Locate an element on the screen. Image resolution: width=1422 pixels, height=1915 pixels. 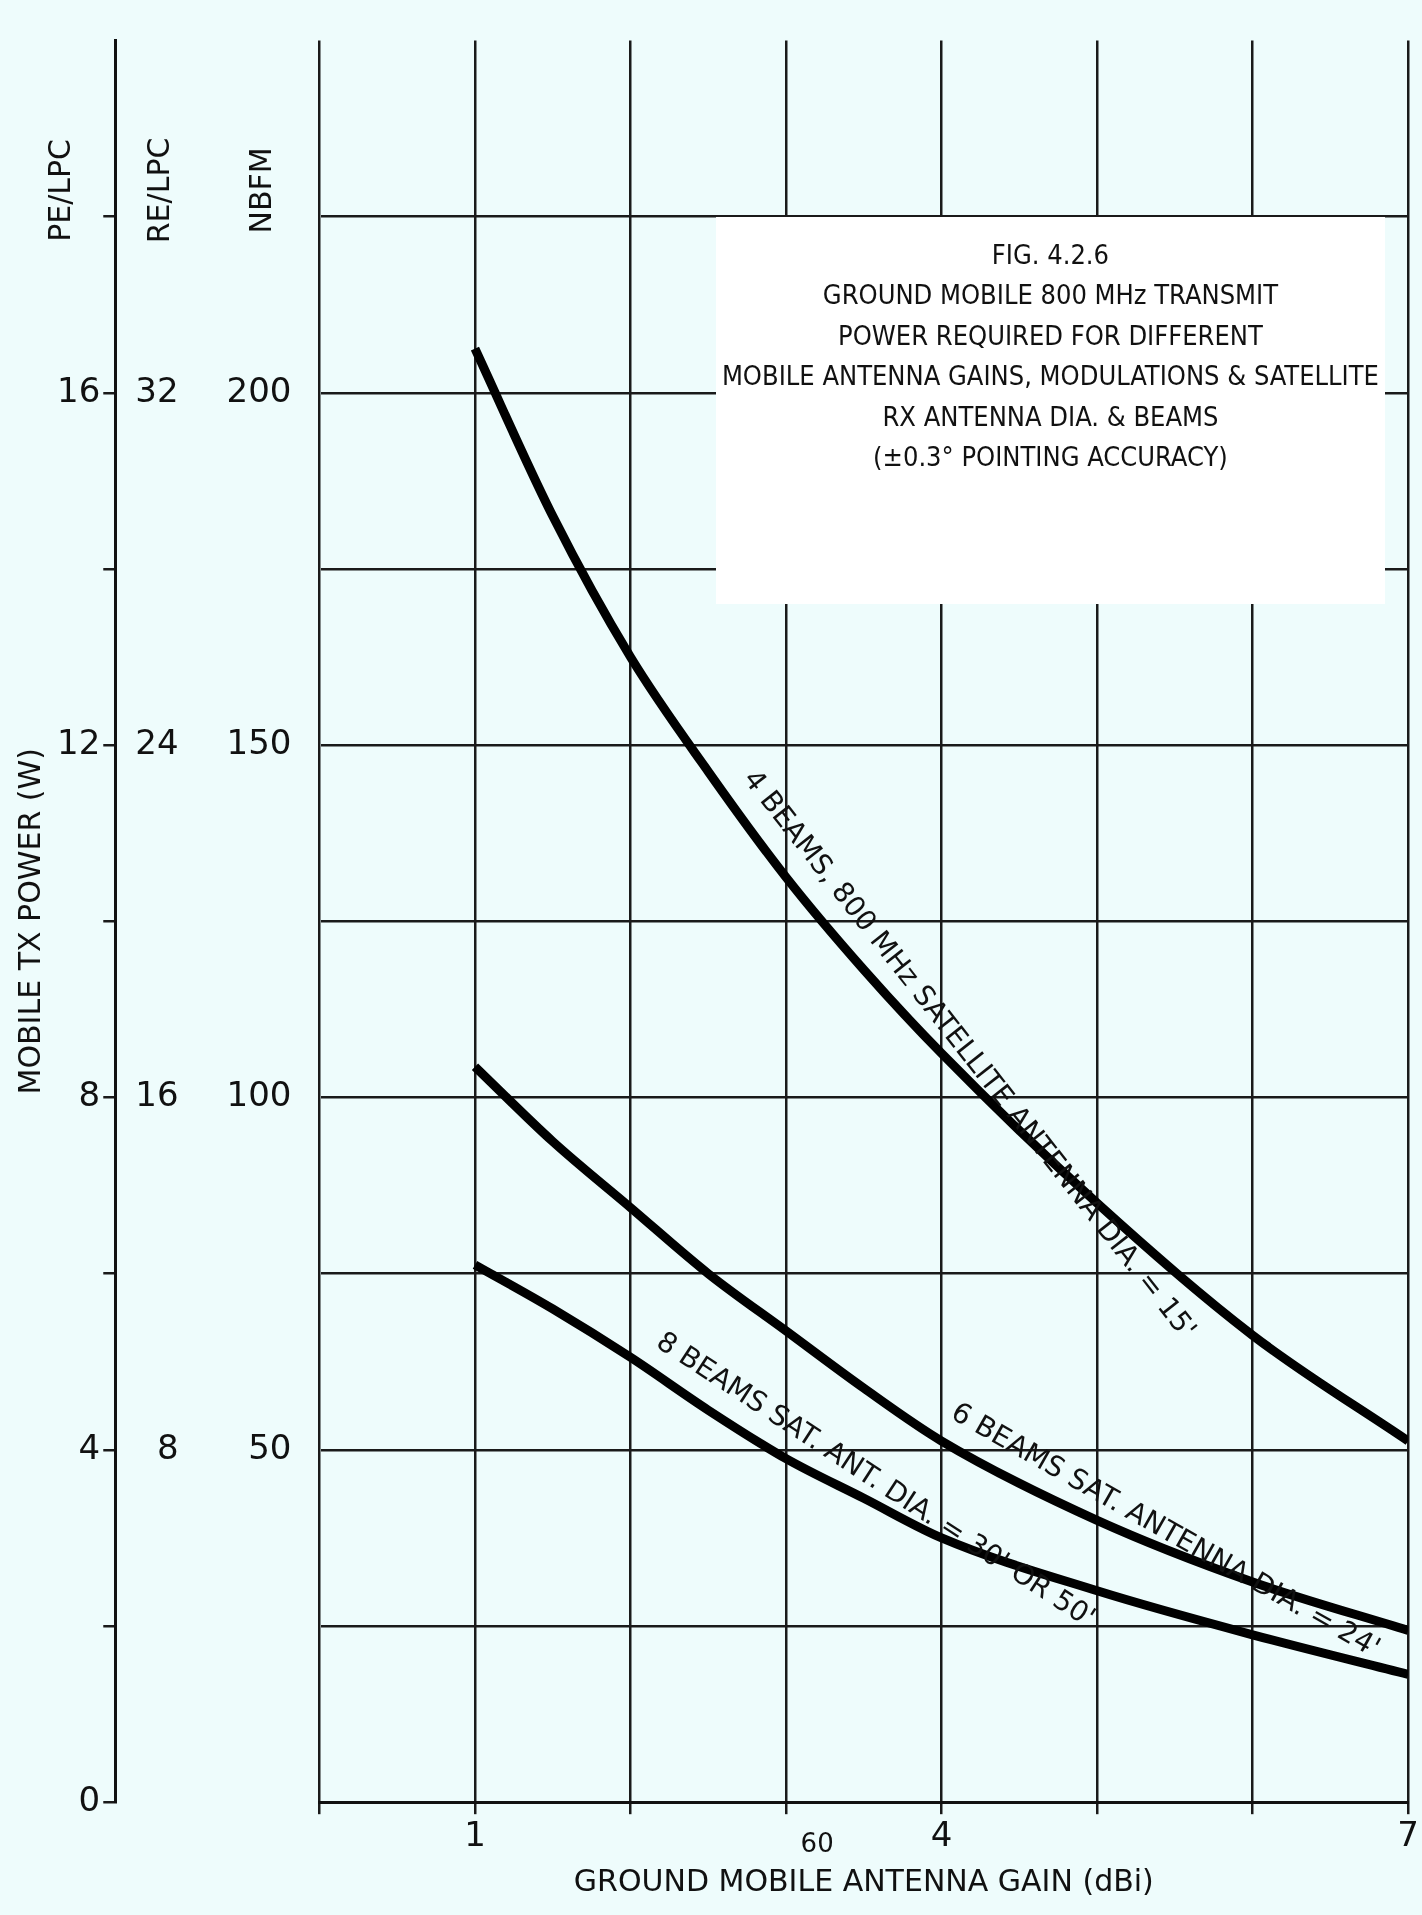
y3-axis-title: NBFM is located at coordinates (260, 190).